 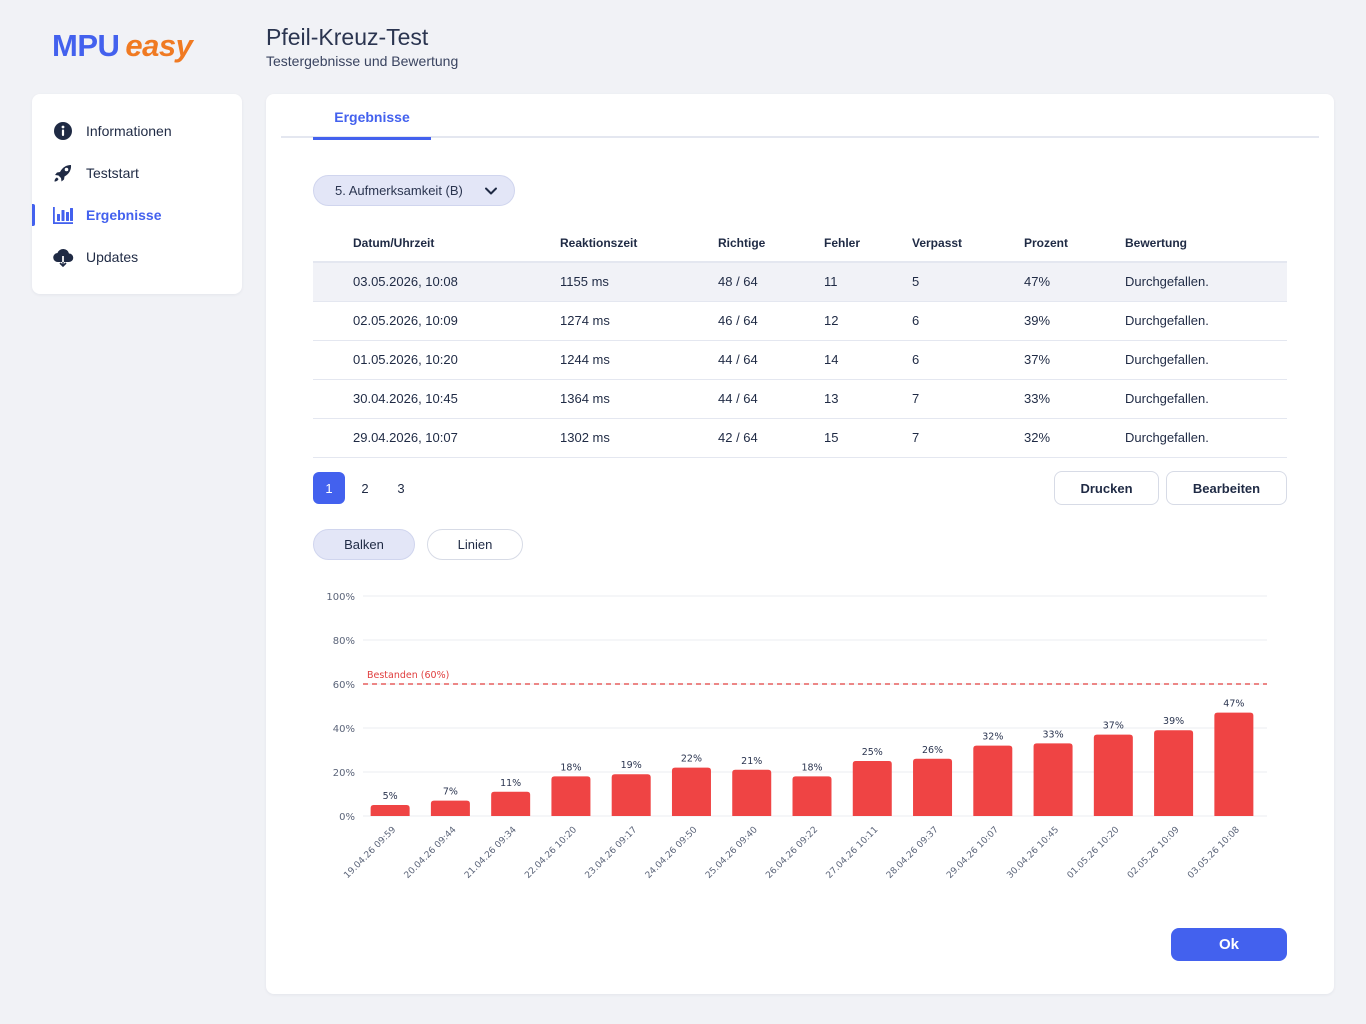 What do you see at coordinates (868, 399) in the screenshot?
I see `cell-fehler: 13` at bounding box center [868, 399].